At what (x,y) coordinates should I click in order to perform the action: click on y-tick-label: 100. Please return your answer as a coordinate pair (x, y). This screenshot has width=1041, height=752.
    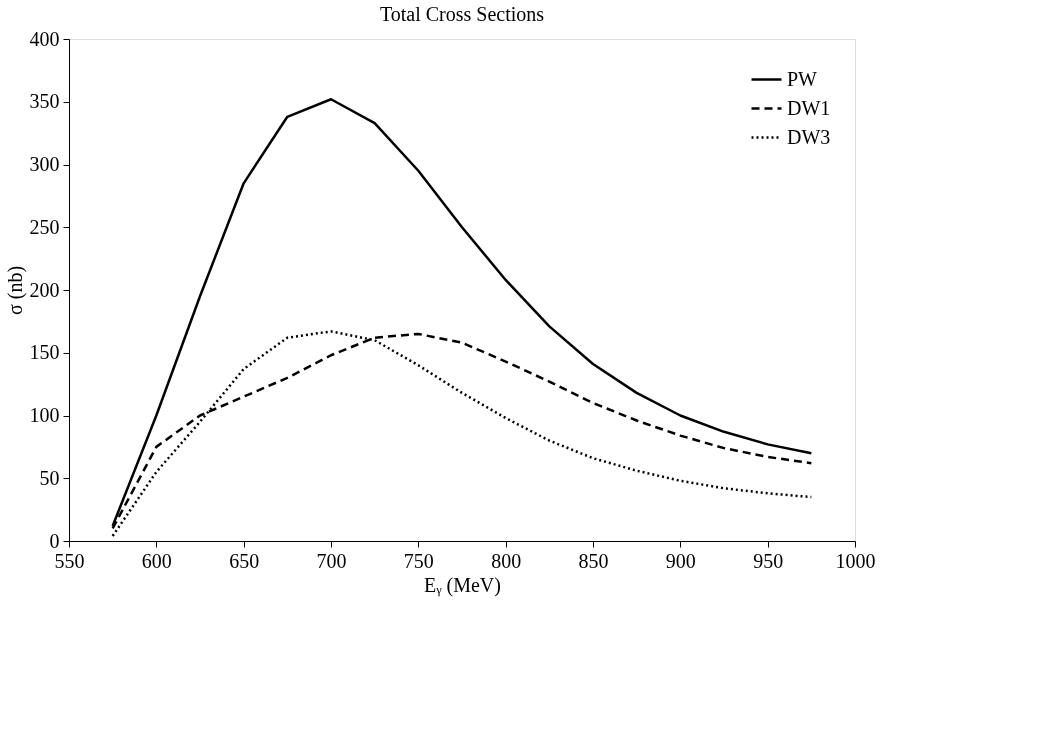
    Looking at the image, I should click on (44, 415).